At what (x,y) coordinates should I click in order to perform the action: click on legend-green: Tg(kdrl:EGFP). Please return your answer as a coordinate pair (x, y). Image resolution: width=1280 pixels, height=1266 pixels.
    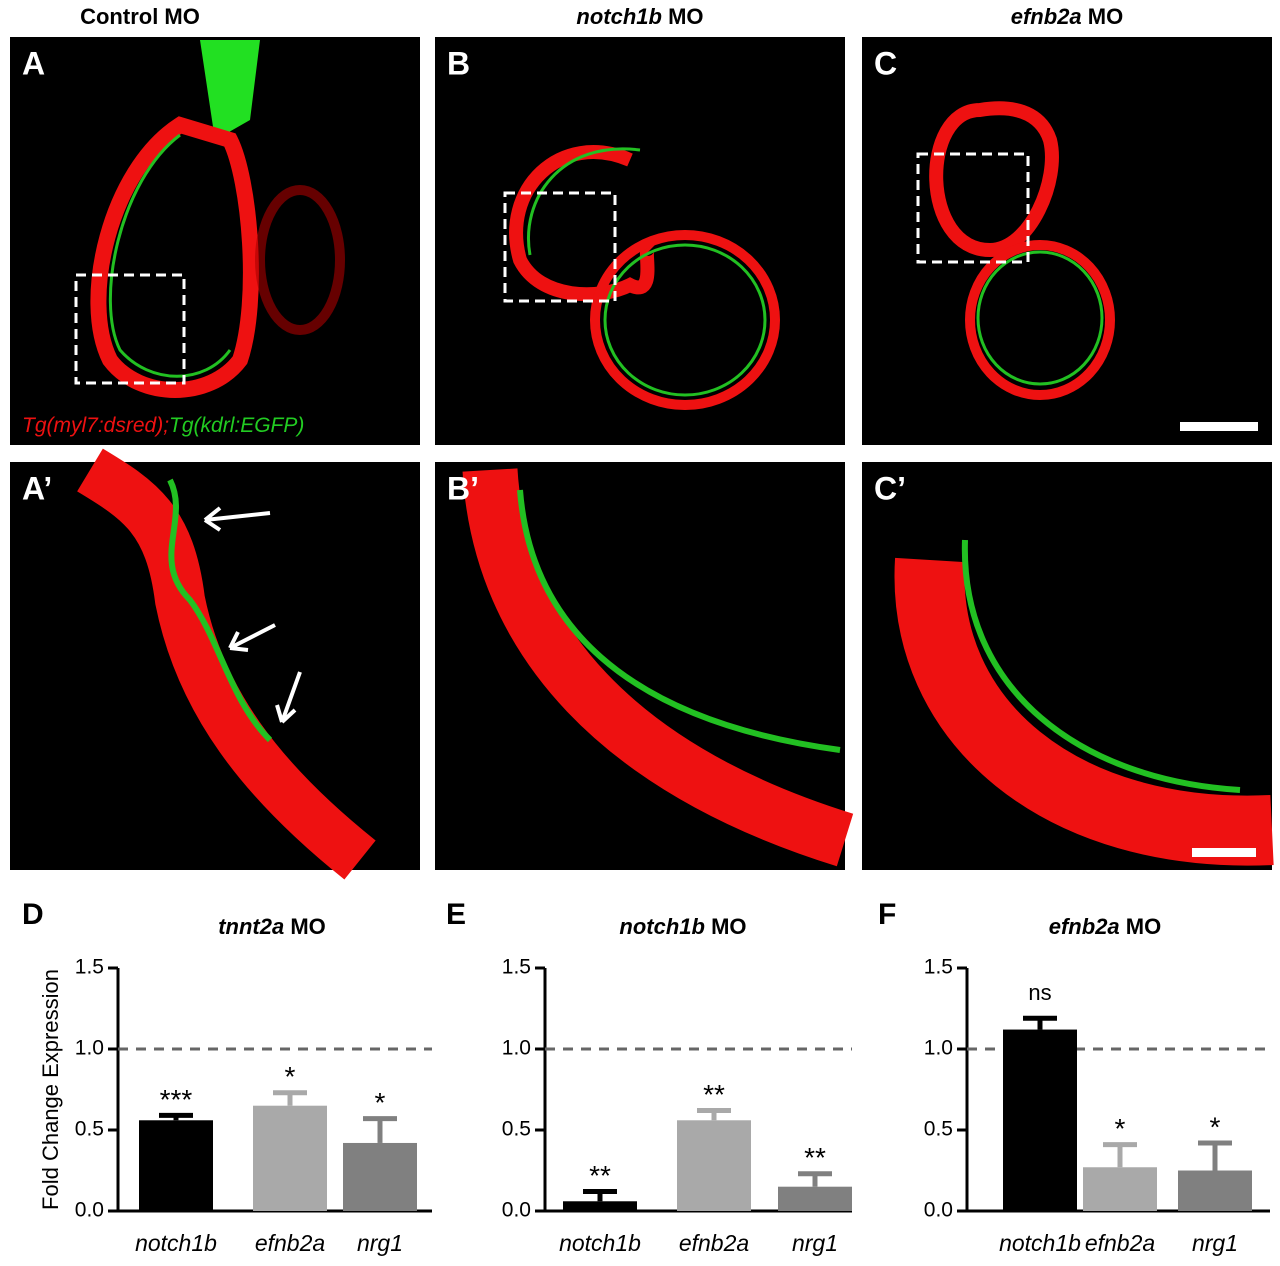
    Looking at the image, I should click on (236, 425).